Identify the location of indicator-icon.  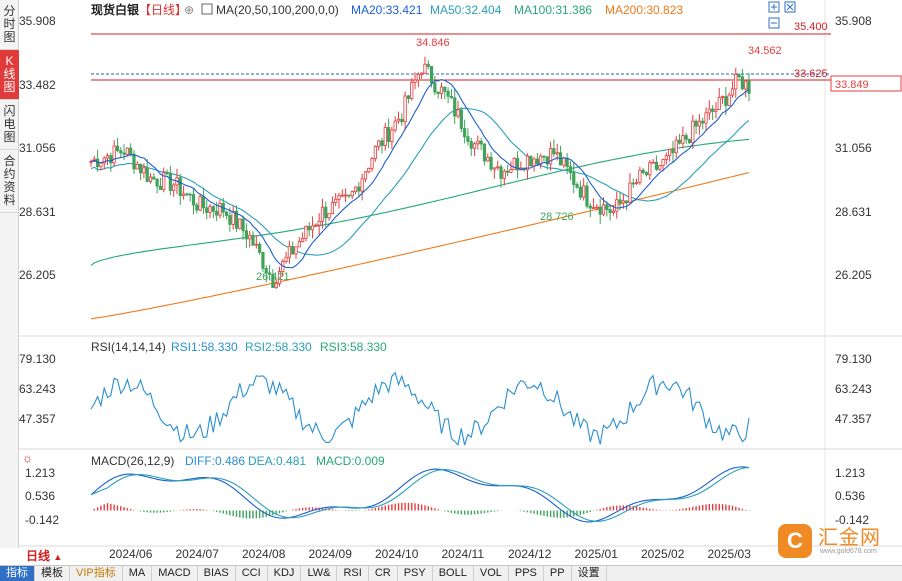
(207, 9).